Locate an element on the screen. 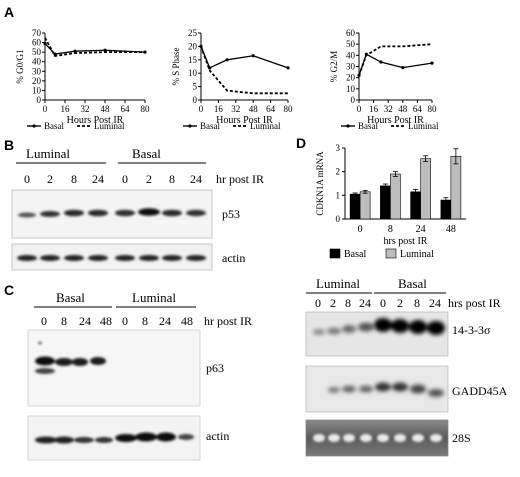 This screenshot has height=477, width=520. blot-b-lane: 8 is located at coordinates (172, 179).